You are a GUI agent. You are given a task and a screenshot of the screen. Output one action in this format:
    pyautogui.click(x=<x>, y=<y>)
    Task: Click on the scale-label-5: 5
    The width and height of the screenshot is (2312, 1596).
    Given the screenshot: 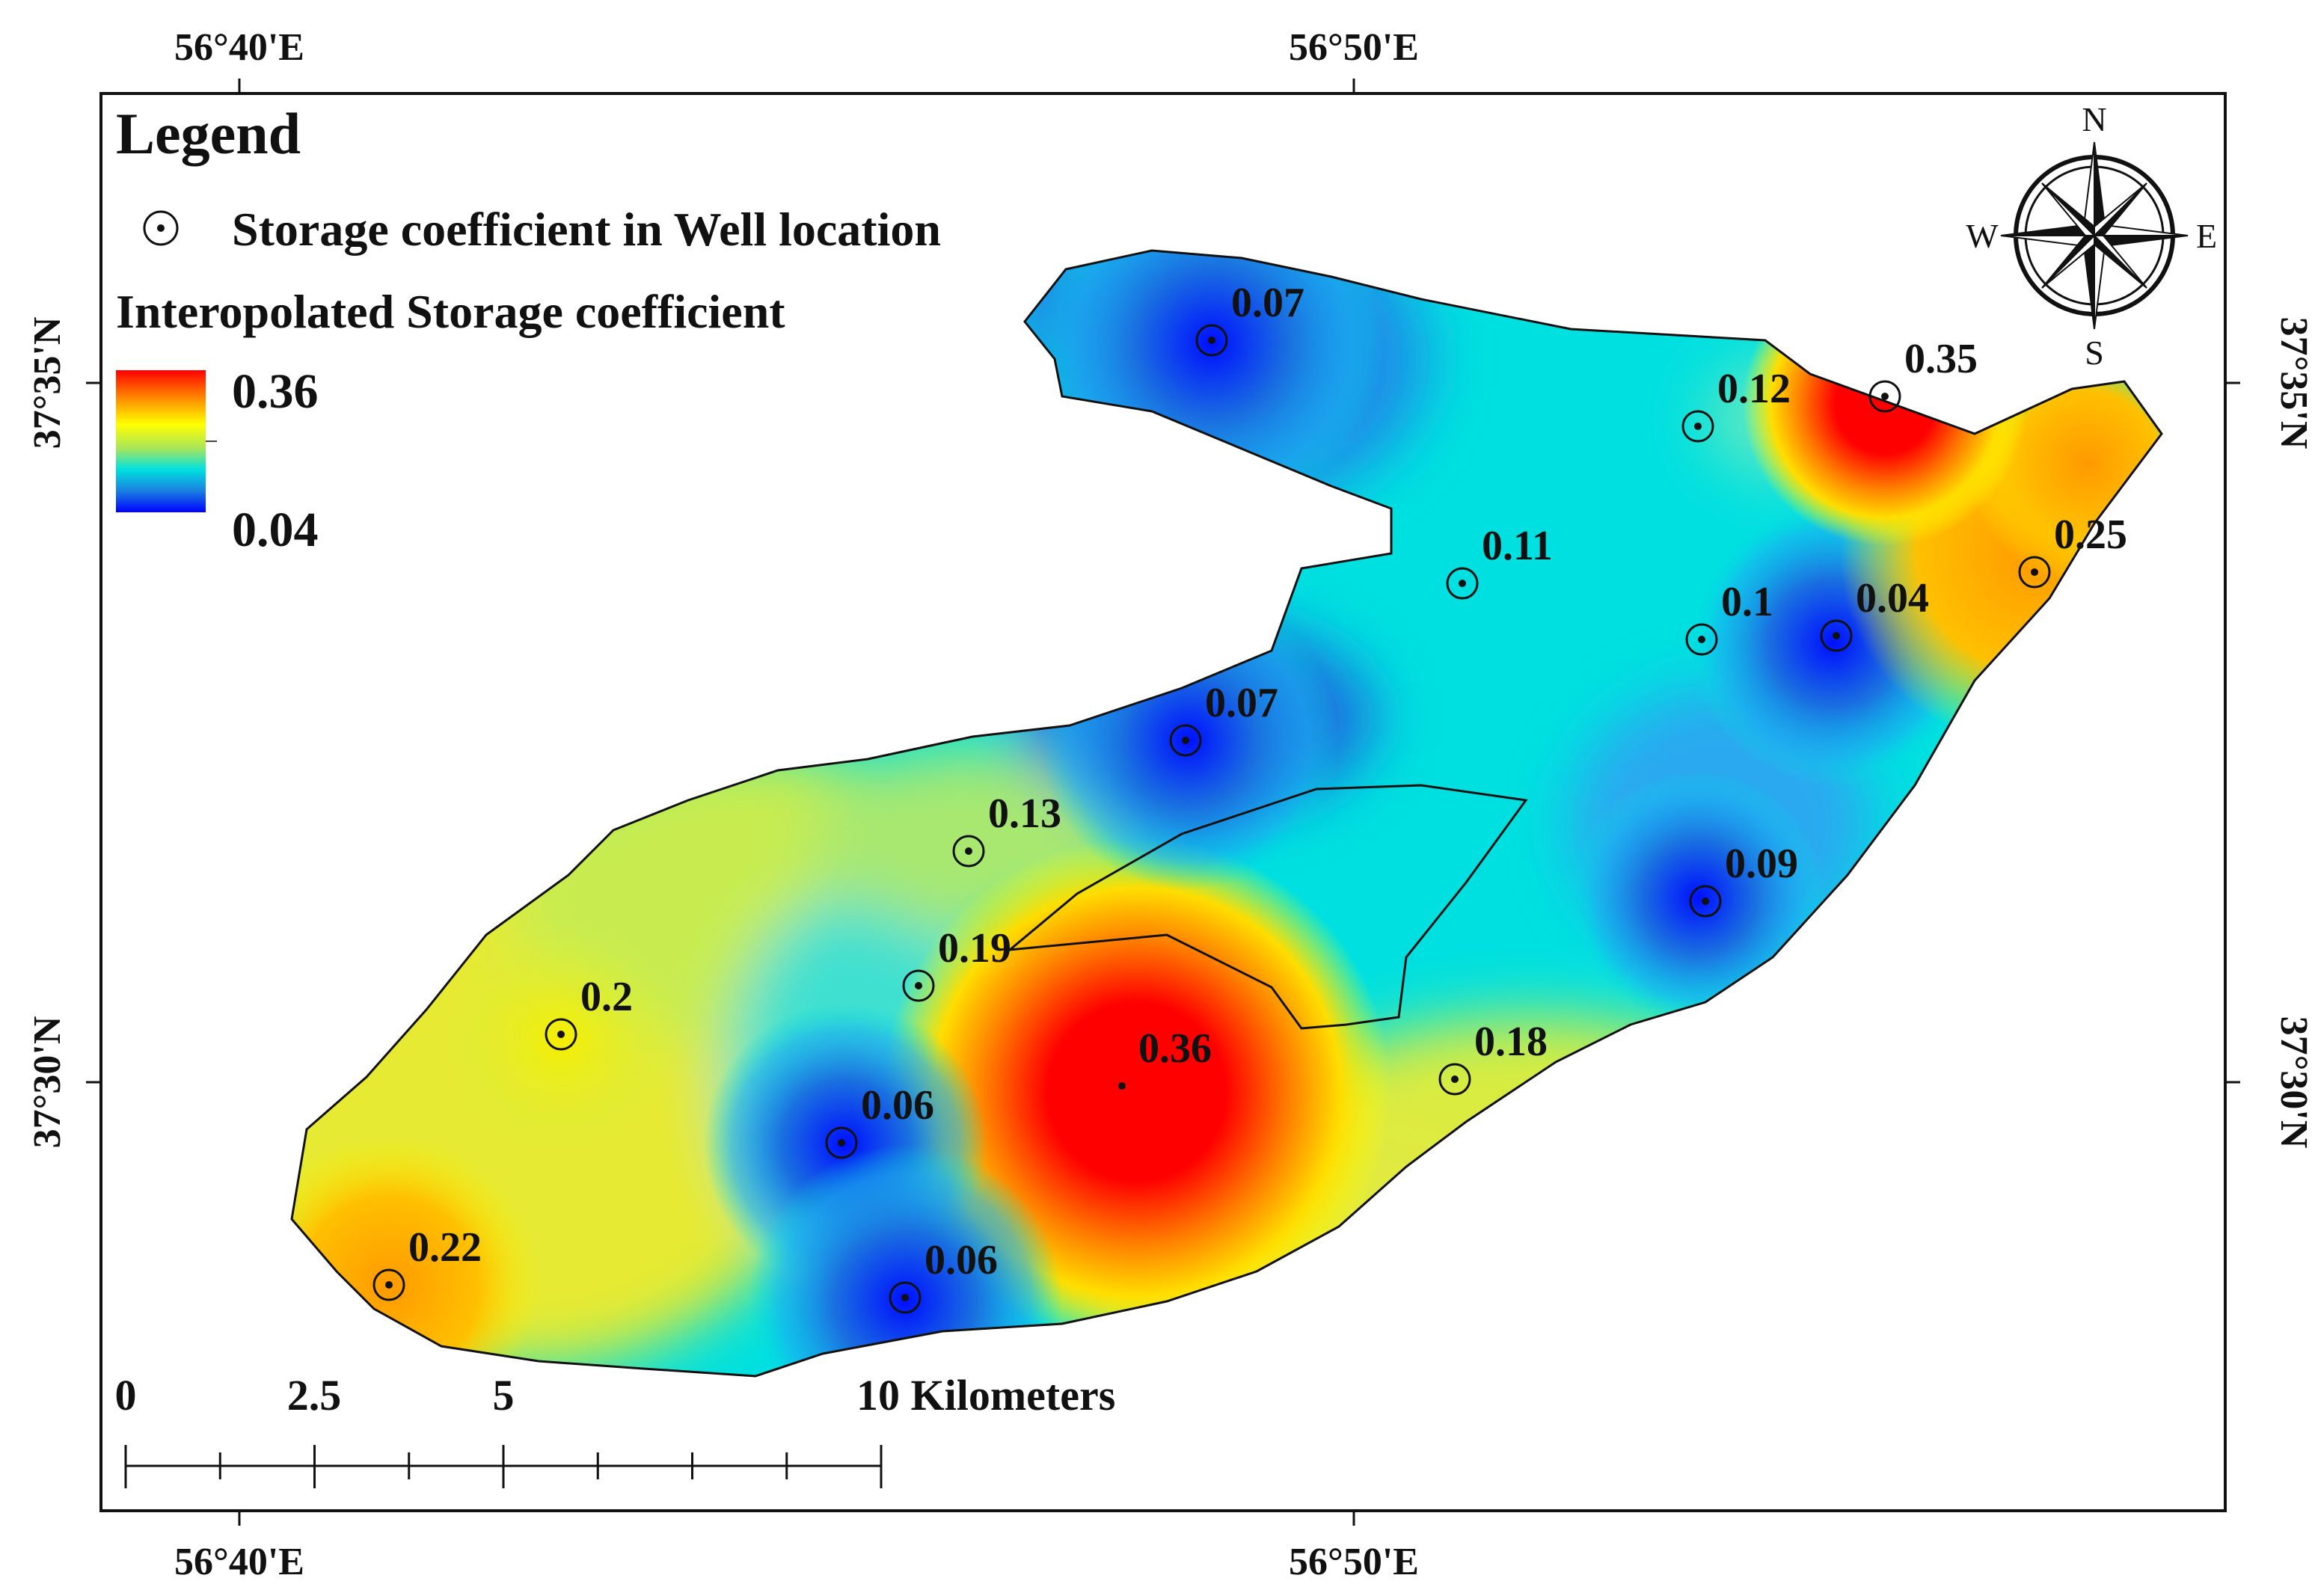 What is the action you would take?
    pyautogui.click(x=504, y=1395)
    